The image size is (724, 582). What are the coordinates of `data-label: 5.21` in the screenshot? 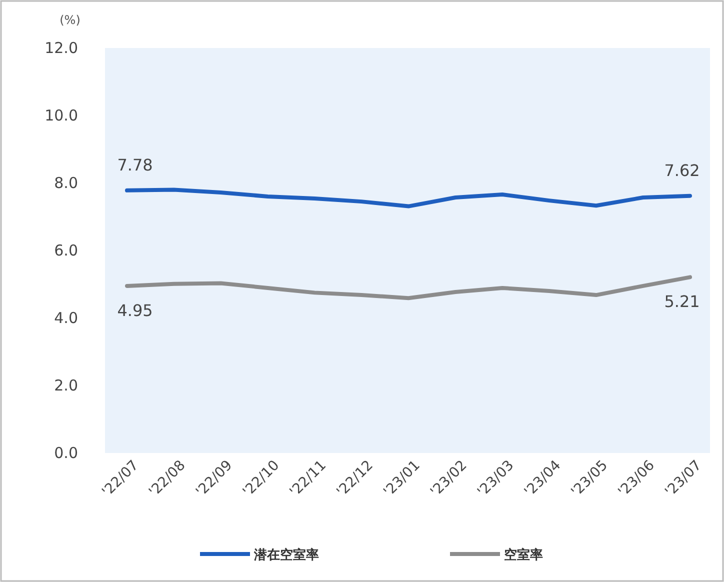 It's located at (682, 302).